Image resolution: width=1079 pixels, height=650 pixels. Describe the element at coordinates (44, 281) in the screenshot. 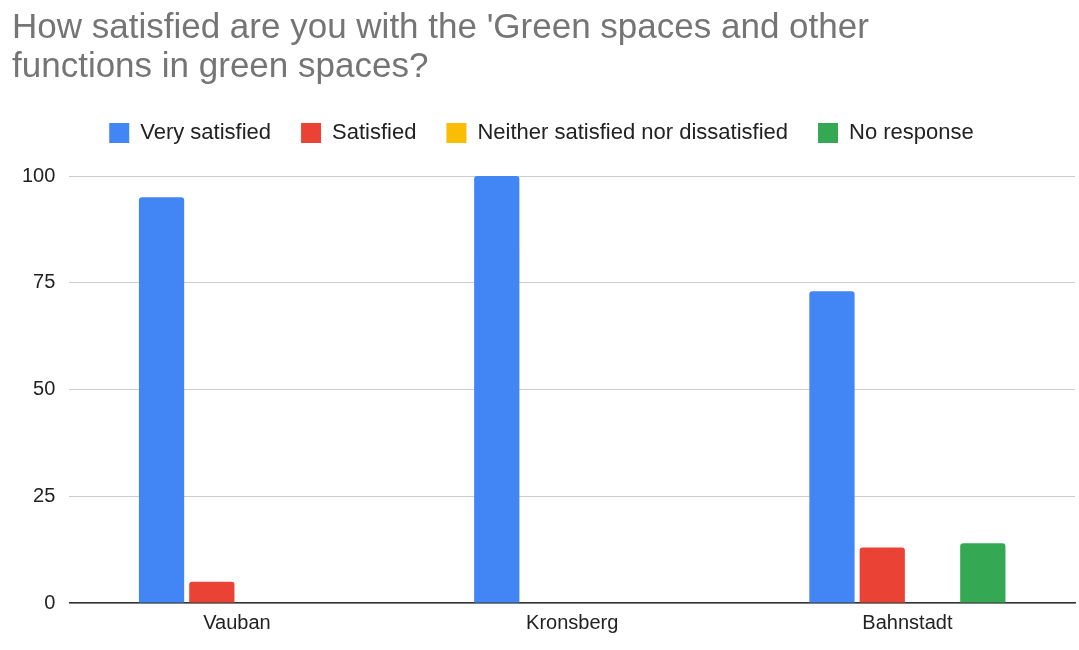

I see `y-tick-label: 75` at that location.